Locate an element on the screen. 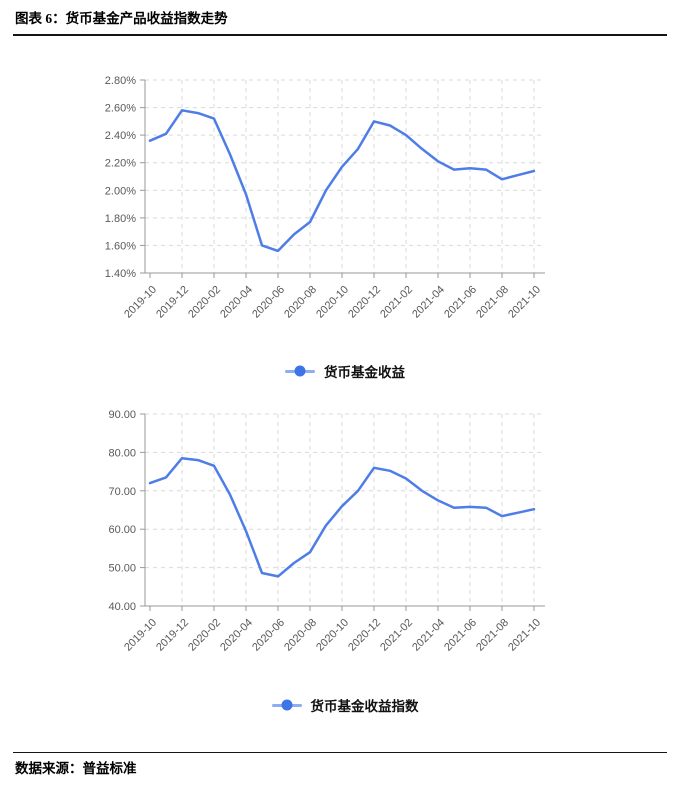  svg-text: 2.40% is located at coordinates (120, 136).